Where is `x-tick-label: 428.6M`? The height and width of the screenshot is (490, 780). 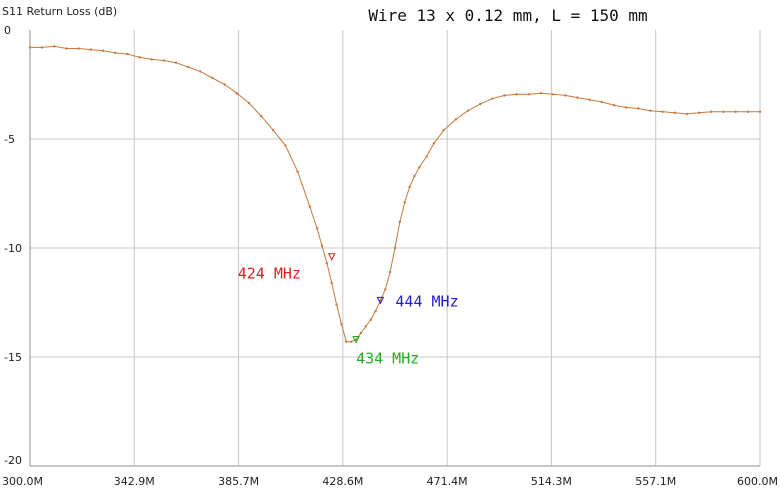 x-tick-label: 428.6M is located at coordinates (342, 481).